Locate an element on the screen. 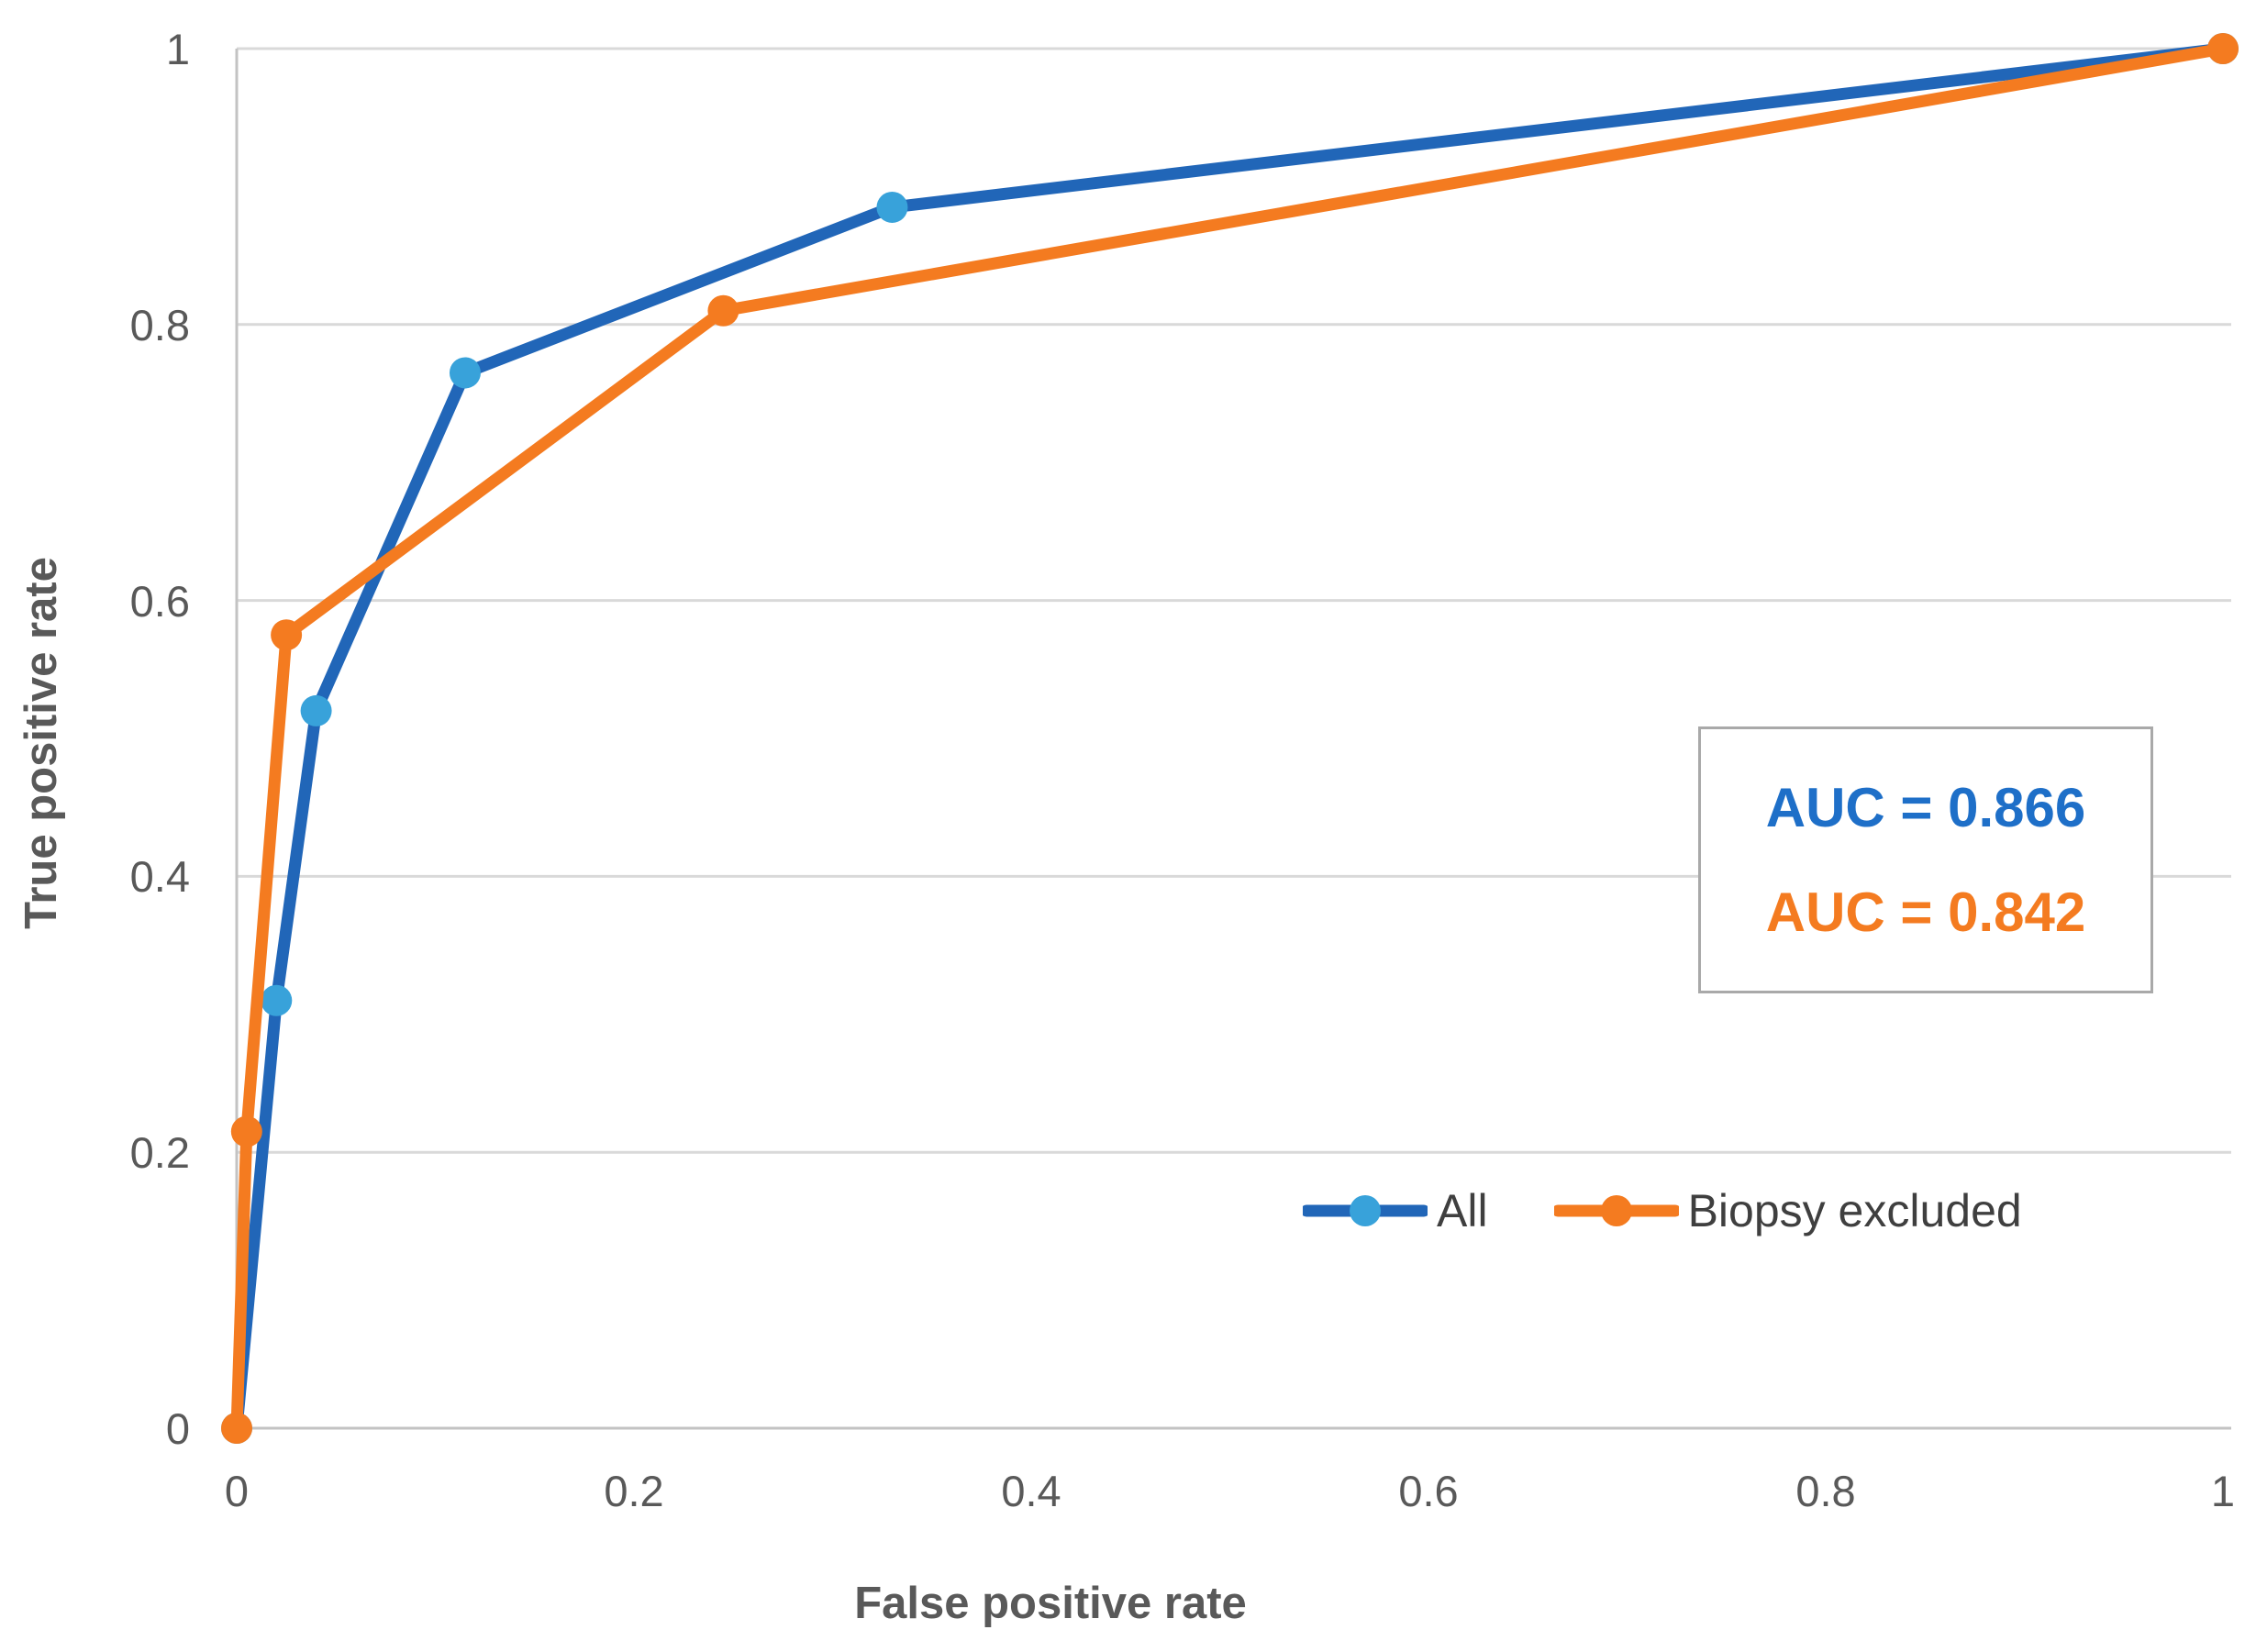 This screenshot has height=1652, width=2267. all-series-swatch-icon is located at coordinates (1365, 1210).